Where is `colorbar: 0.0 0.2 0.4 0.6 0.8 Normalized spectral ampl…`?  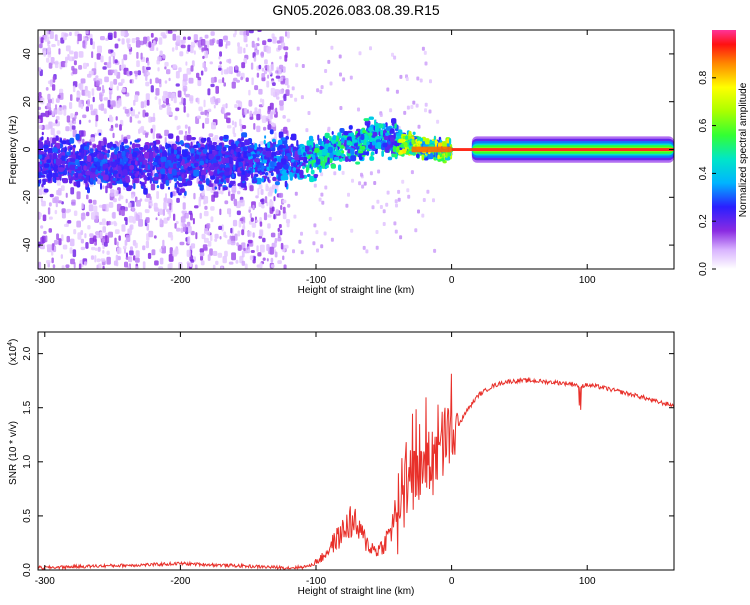 colorbar: 0.0 0.2 0.4 0.6 0.8 Normalized spectral ampl… is located at coordinates (723, 153).